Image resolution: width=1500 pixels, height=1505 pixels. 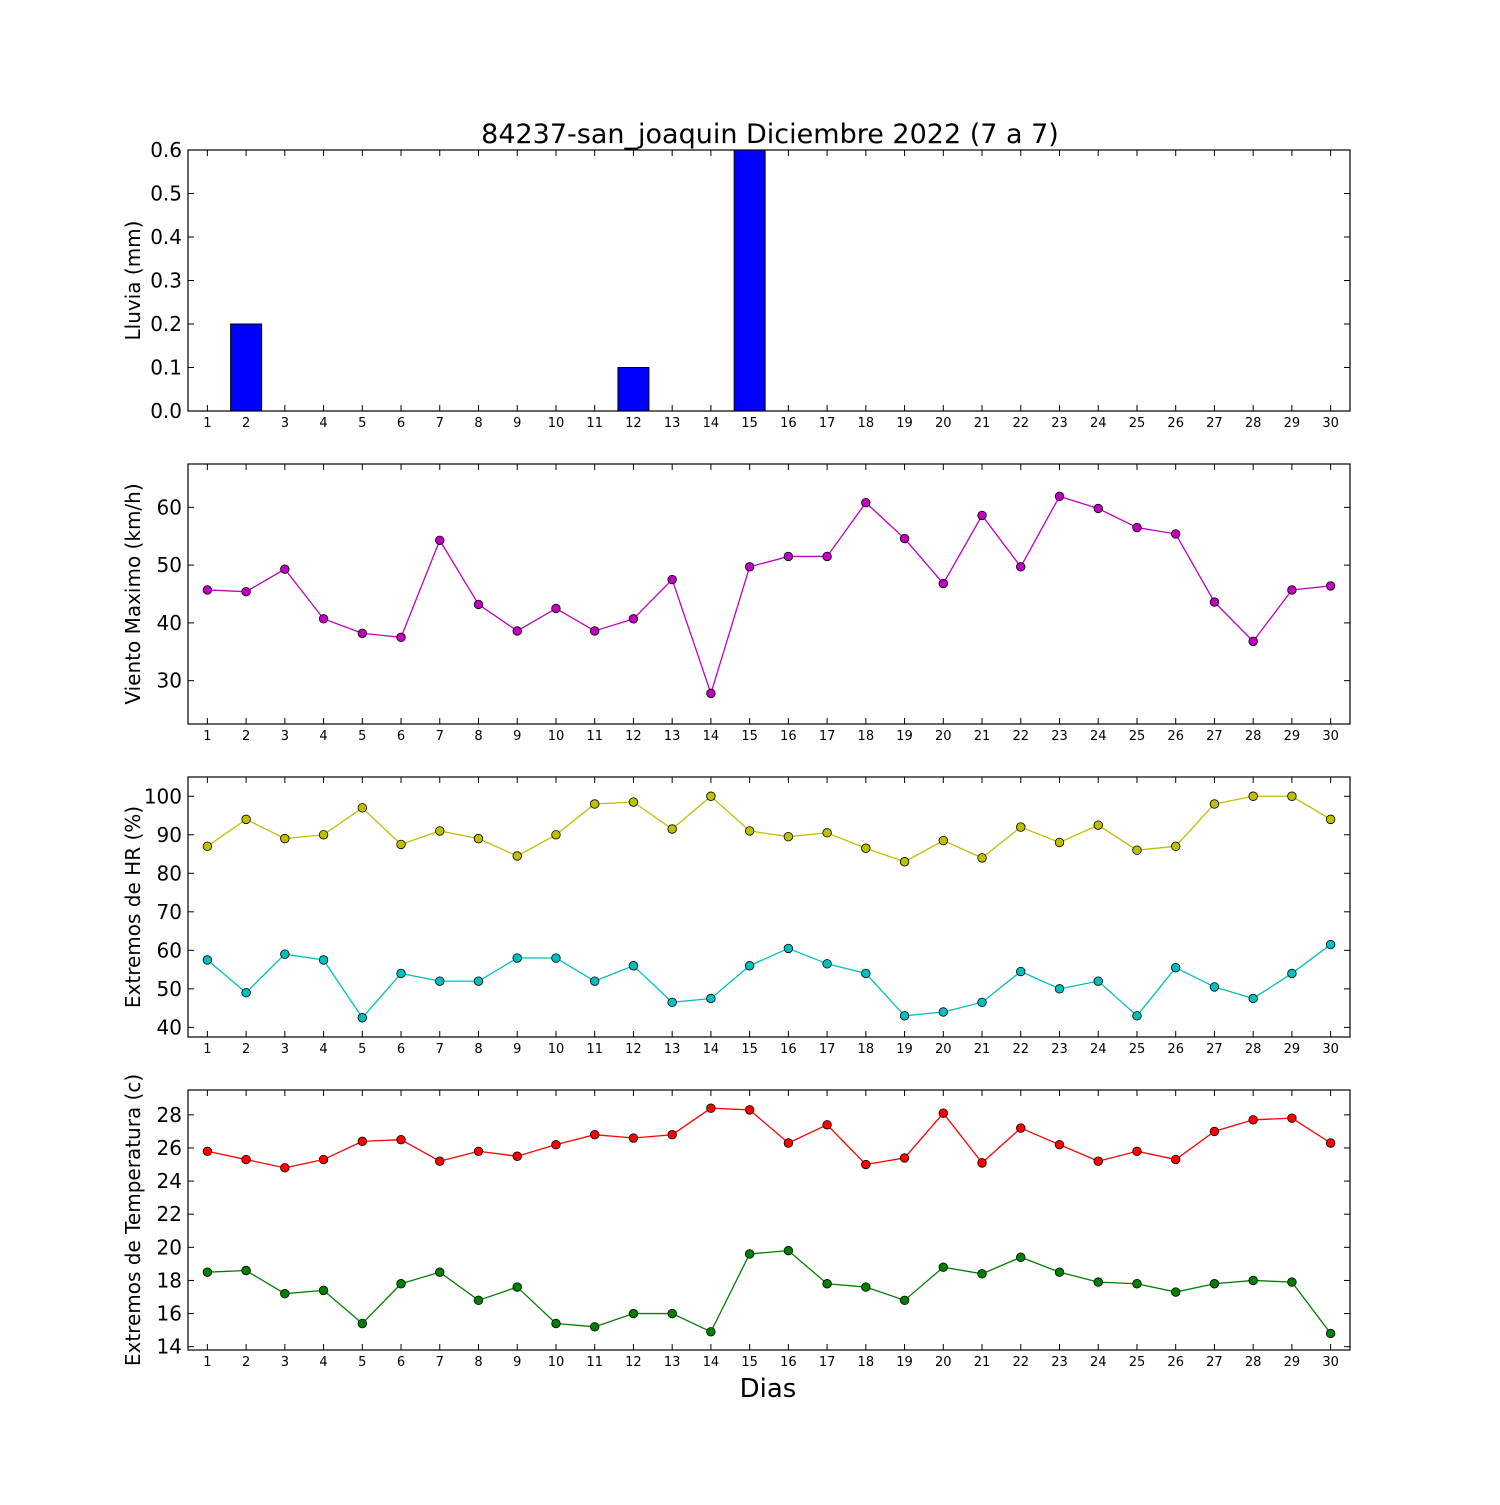 What do you see at coordinates (769, 280) in the screenshot?
I see `plot-frame` at bounding box center [769, 280].